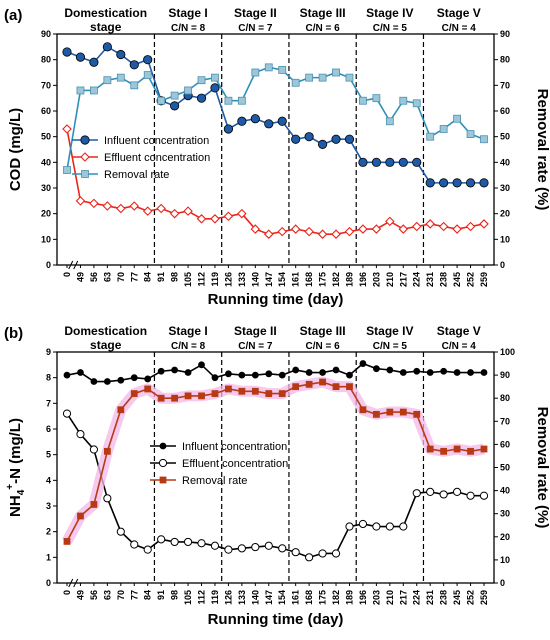 This screenshot has width=550, height=640. Describe the element at coordinates (134, 595) in the screenshot. I see `x-tick-label: 77` at that location.